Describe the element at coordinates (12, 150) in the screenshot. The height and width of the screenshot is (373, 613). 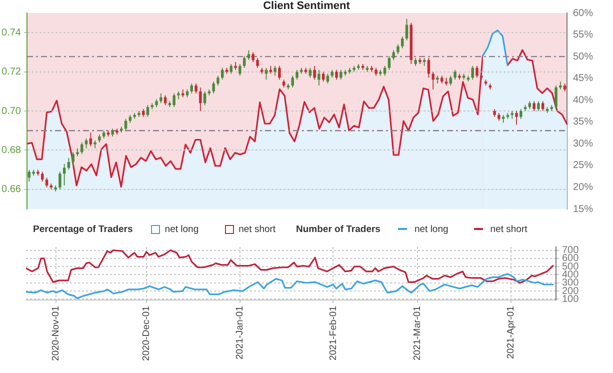
I see `y-tick-label: 0.68` at that location.